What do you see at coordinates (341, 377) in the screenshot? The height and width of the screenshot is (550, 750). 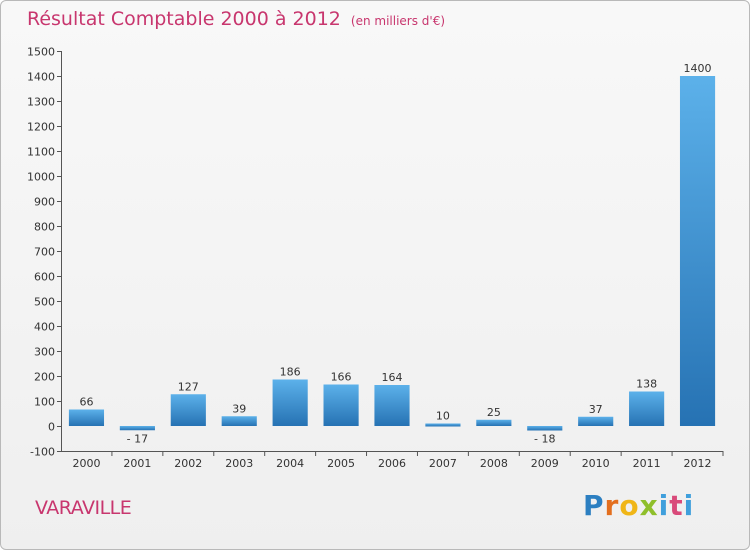 I see `data-label: 166` at bounding box center [341, 377].